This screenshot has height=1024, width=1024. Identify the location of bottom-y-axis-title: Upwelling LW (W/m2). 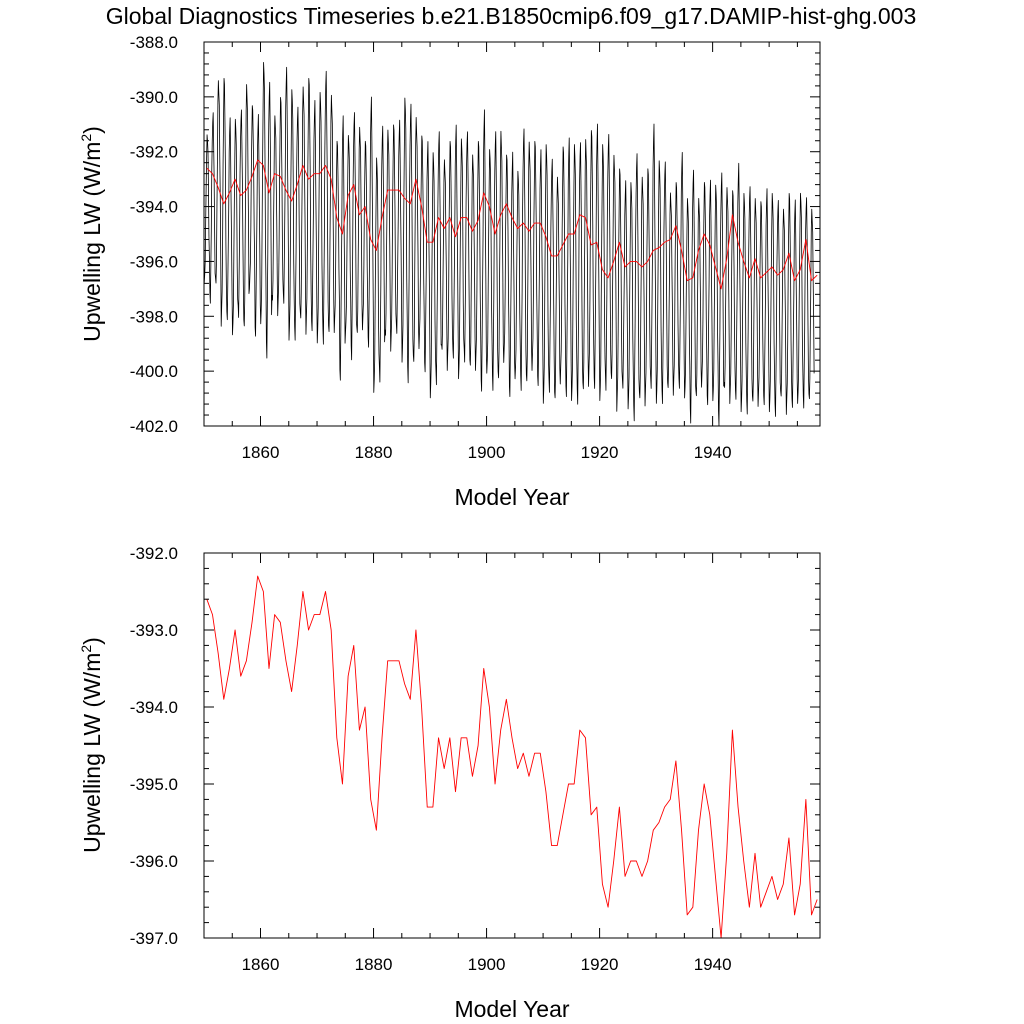
(91, 745).